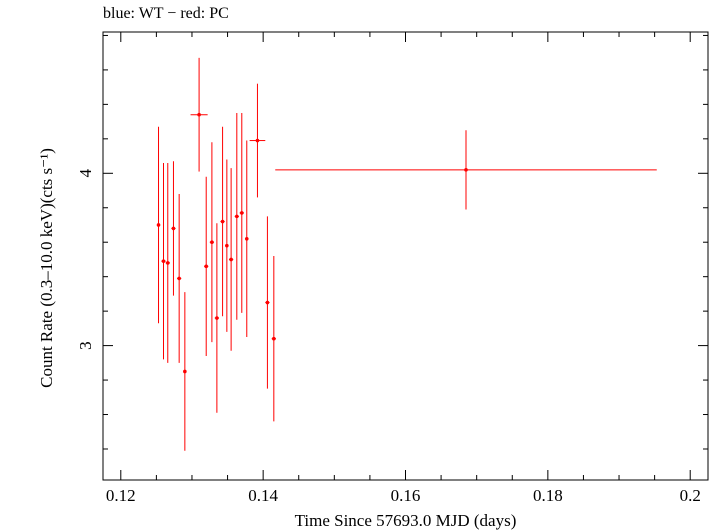 This screenshot has height=532, width=718. What do you see at coordinates (85, 345) in the screenshot?
I see `y-tick-label: 3` at bounding box center [85, 345].